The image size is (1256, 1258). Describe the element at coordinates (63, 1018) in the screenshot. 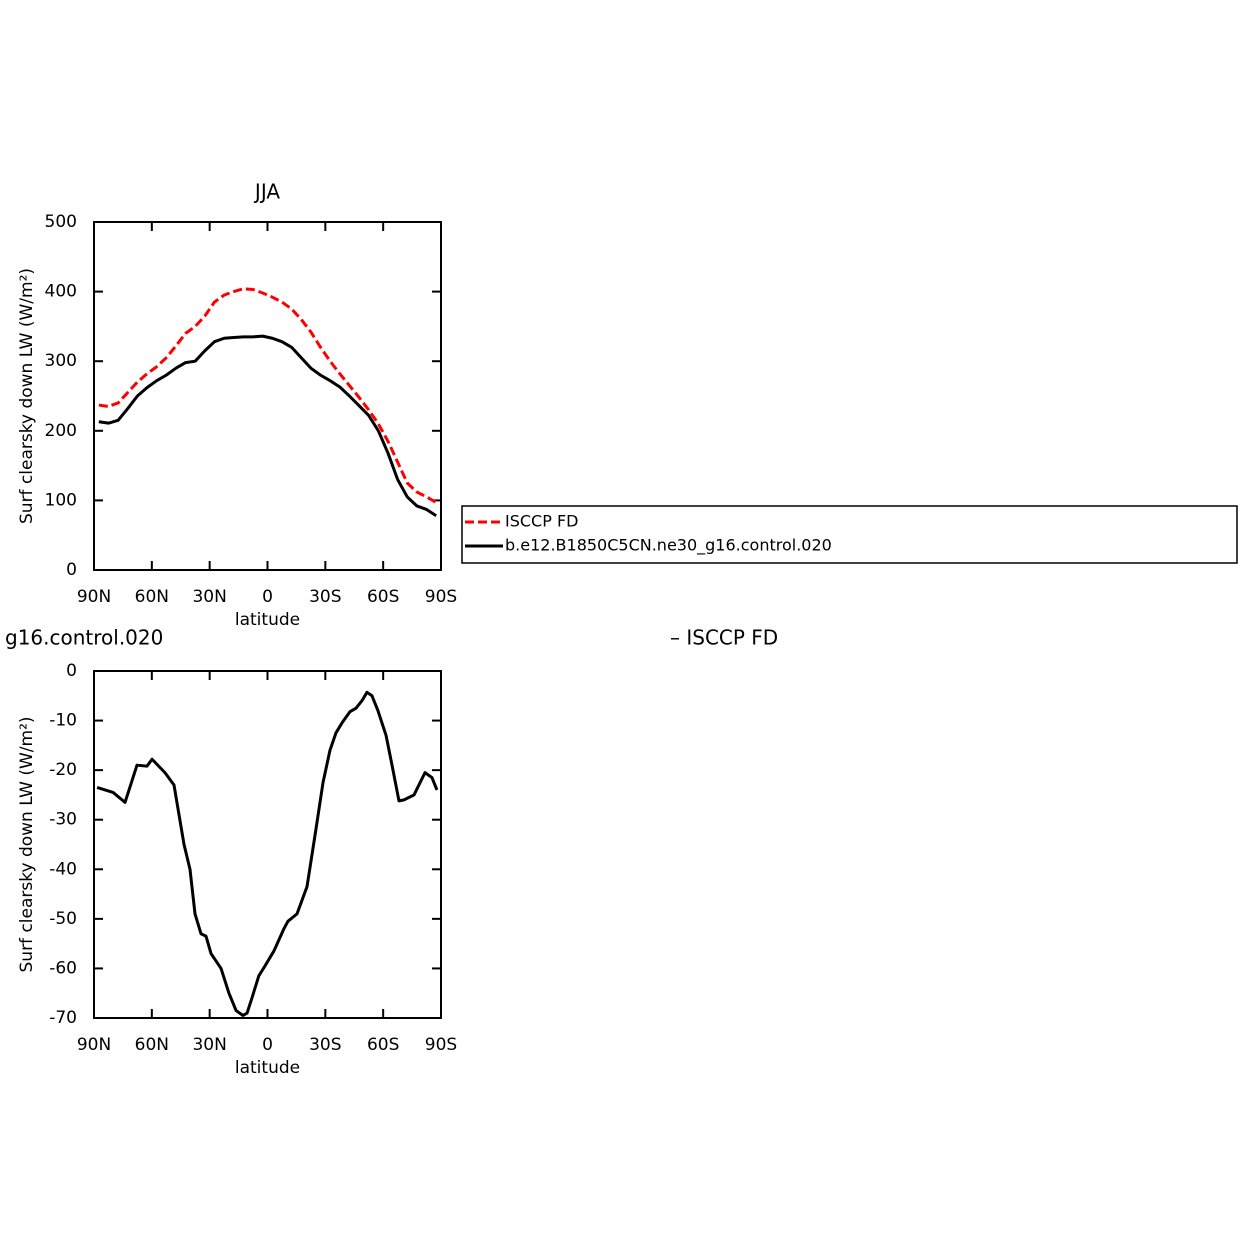

I see `y-tick-label: -70` at that location.